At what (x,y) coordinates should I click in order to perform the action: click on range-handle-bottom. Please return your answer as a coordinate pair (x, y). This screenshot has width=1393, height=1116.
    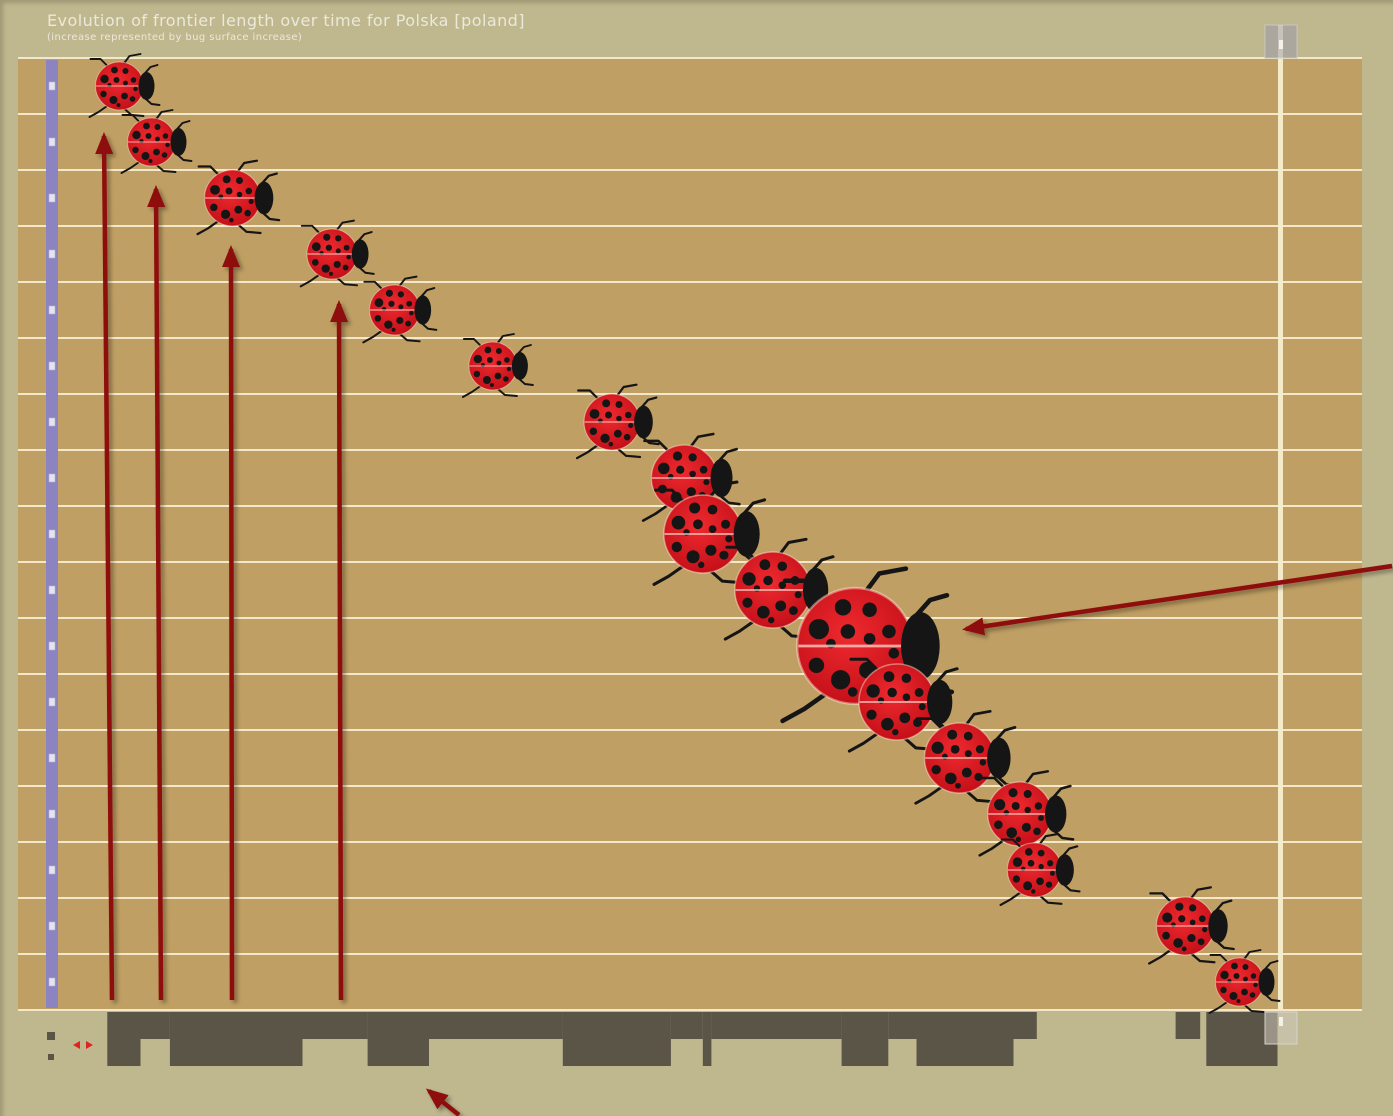
    Looking at the image, I should click on (1281, 1028).